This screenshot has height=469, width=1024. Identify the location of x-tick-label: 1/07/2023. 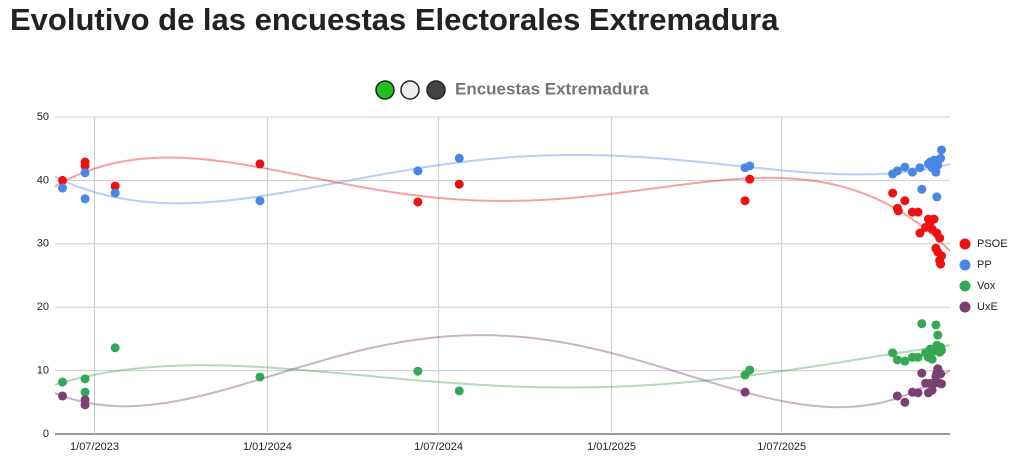
(94, 447).